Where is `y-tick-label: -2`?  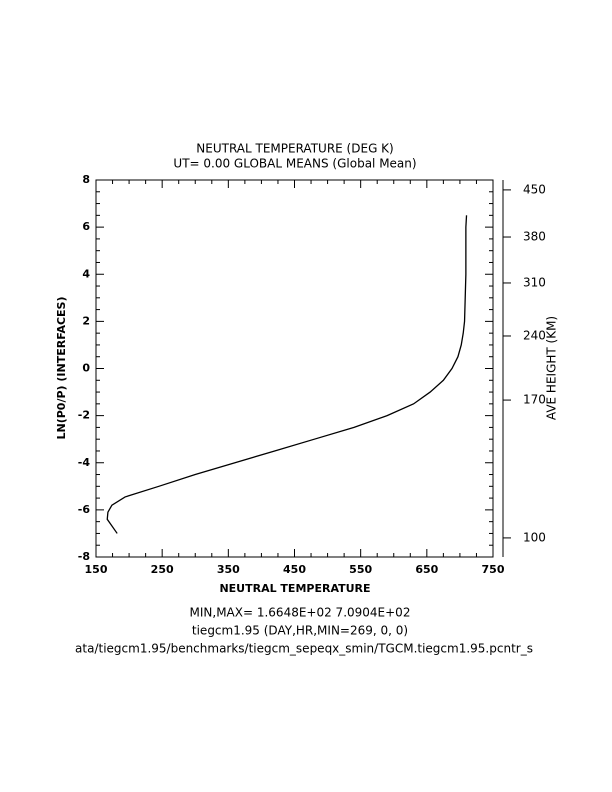 y-tick-label: -2 is located at coordinates (84, 415).